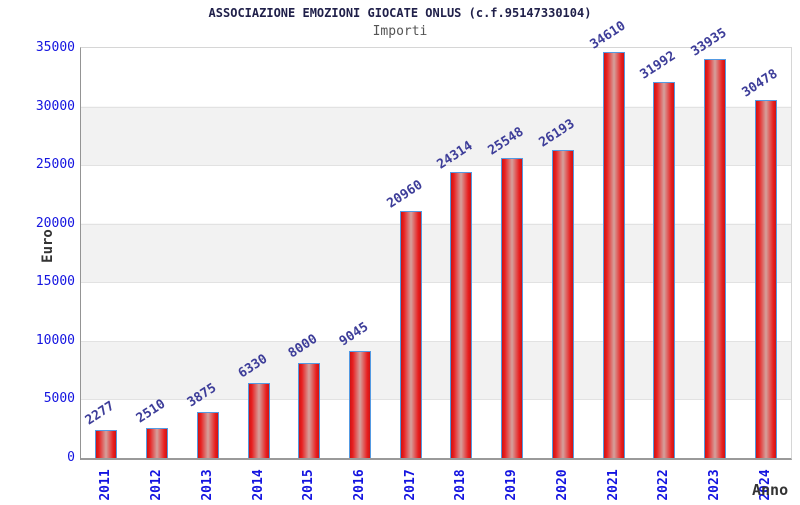 The height and width of the screenshot is (505, 800). I want to click on x-tick-label: 2021, so click(613, 485).